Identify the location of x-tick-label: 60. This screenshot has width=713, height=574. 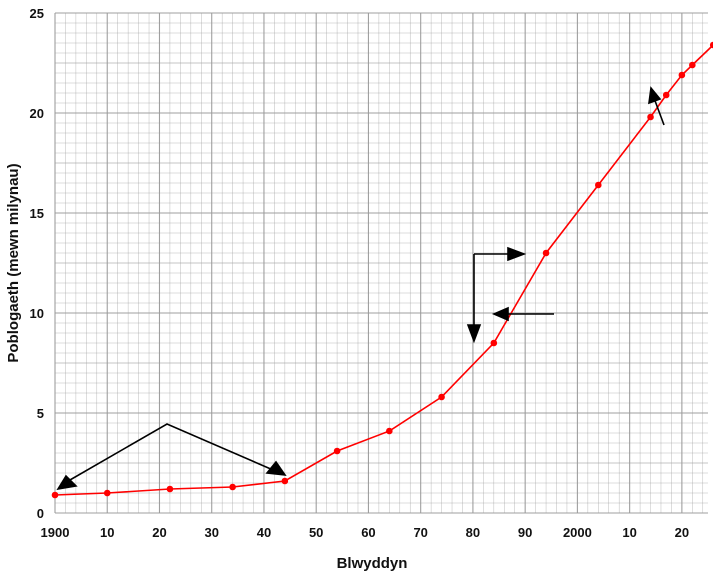
(368, 532).